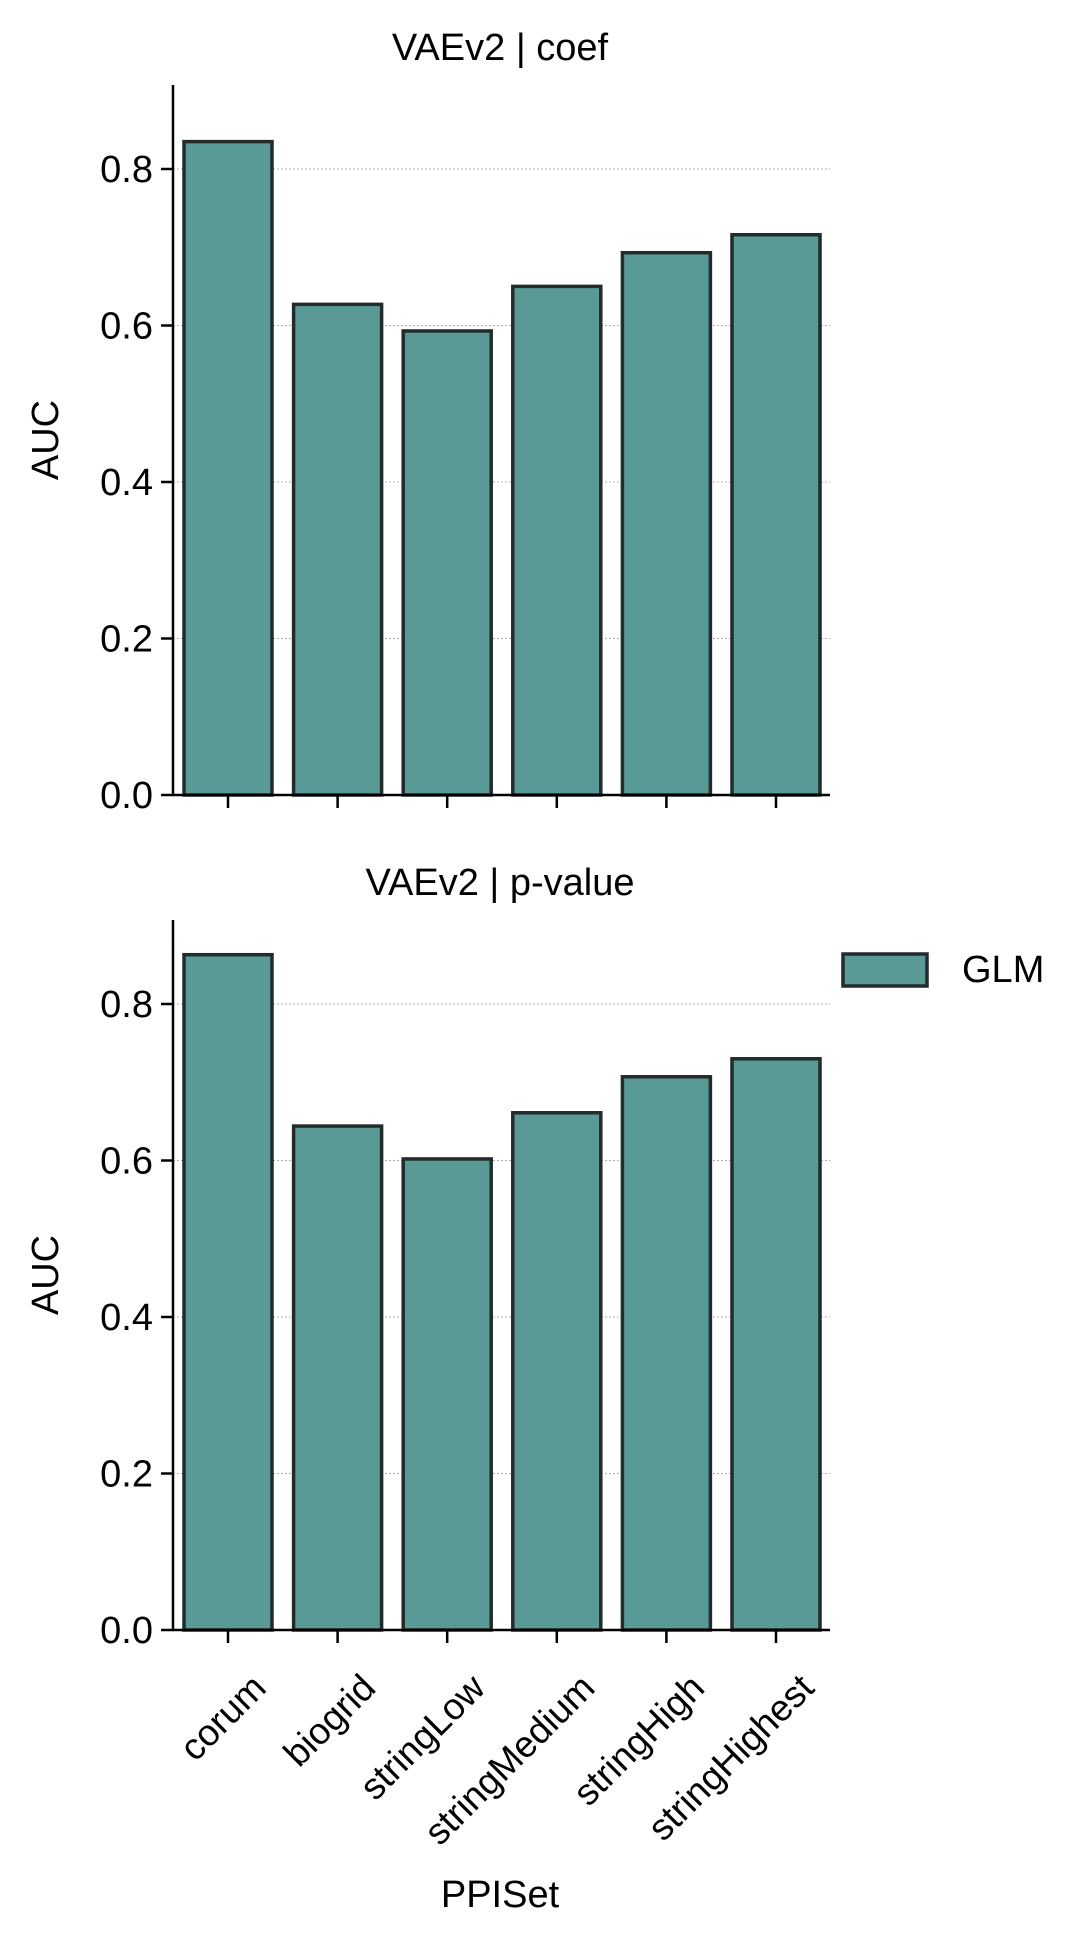 This screenshot has width=1084, height=1935. Describe the element at coordinates (500, 48) in the screenshot. I see `chart-title: VAEv2 | coef` at that location.